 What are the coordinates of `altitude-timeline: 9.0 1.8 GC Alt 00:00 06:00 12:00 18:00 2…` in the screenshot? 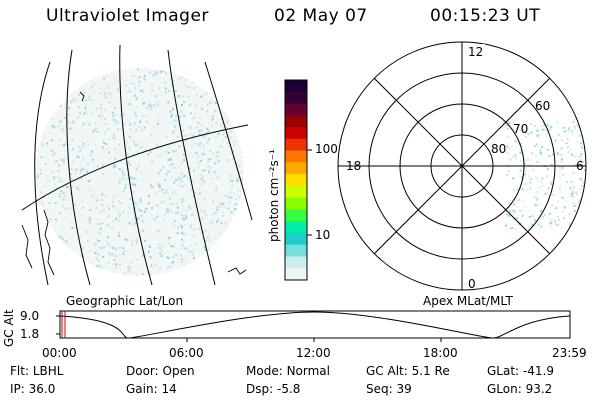 It's located at (294, 334).